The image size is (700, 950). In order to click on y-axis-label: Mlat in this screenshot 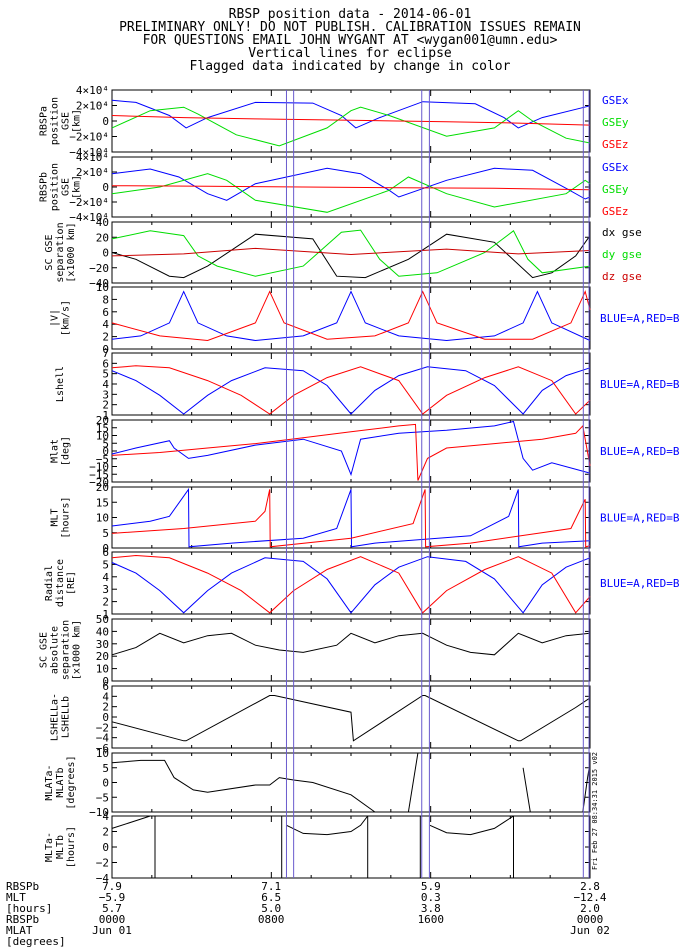, I will do `click(55, 451)`.